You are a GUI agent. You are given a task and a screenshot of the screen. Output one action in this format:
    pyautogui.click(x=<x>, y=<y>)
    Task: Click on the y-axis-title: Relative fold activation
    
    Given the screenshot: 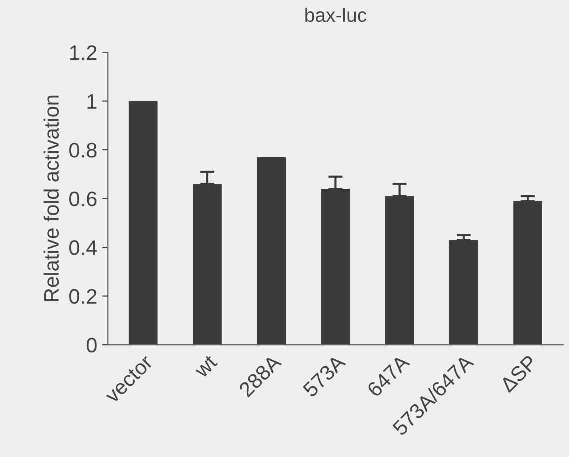 What is the action you would take?
    pyautogui.click(x=52, y=199)
    